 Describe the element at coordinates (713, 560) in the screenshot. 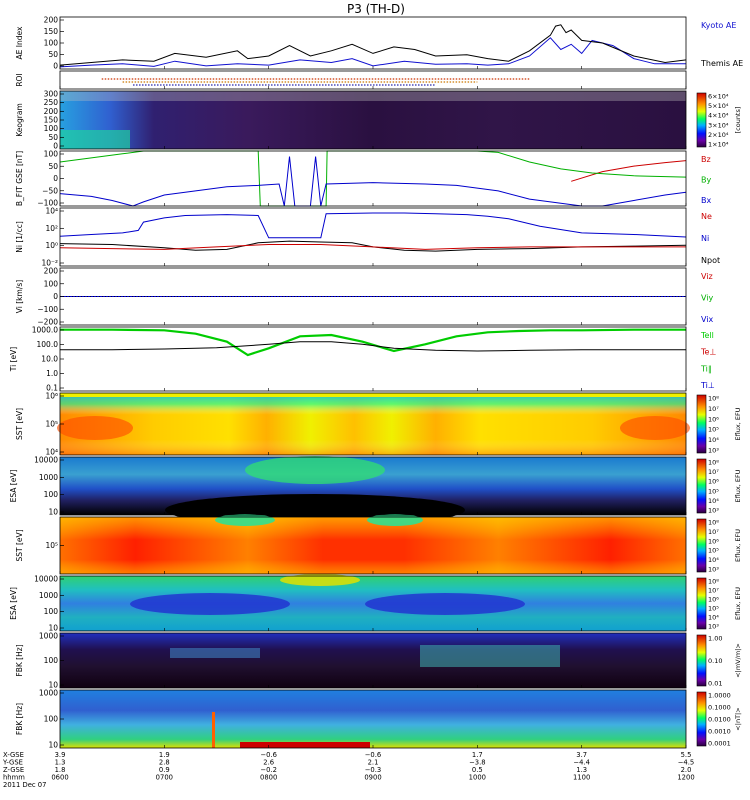

I see `sst_elec-colorbar-tick: 10⁴` at that location.